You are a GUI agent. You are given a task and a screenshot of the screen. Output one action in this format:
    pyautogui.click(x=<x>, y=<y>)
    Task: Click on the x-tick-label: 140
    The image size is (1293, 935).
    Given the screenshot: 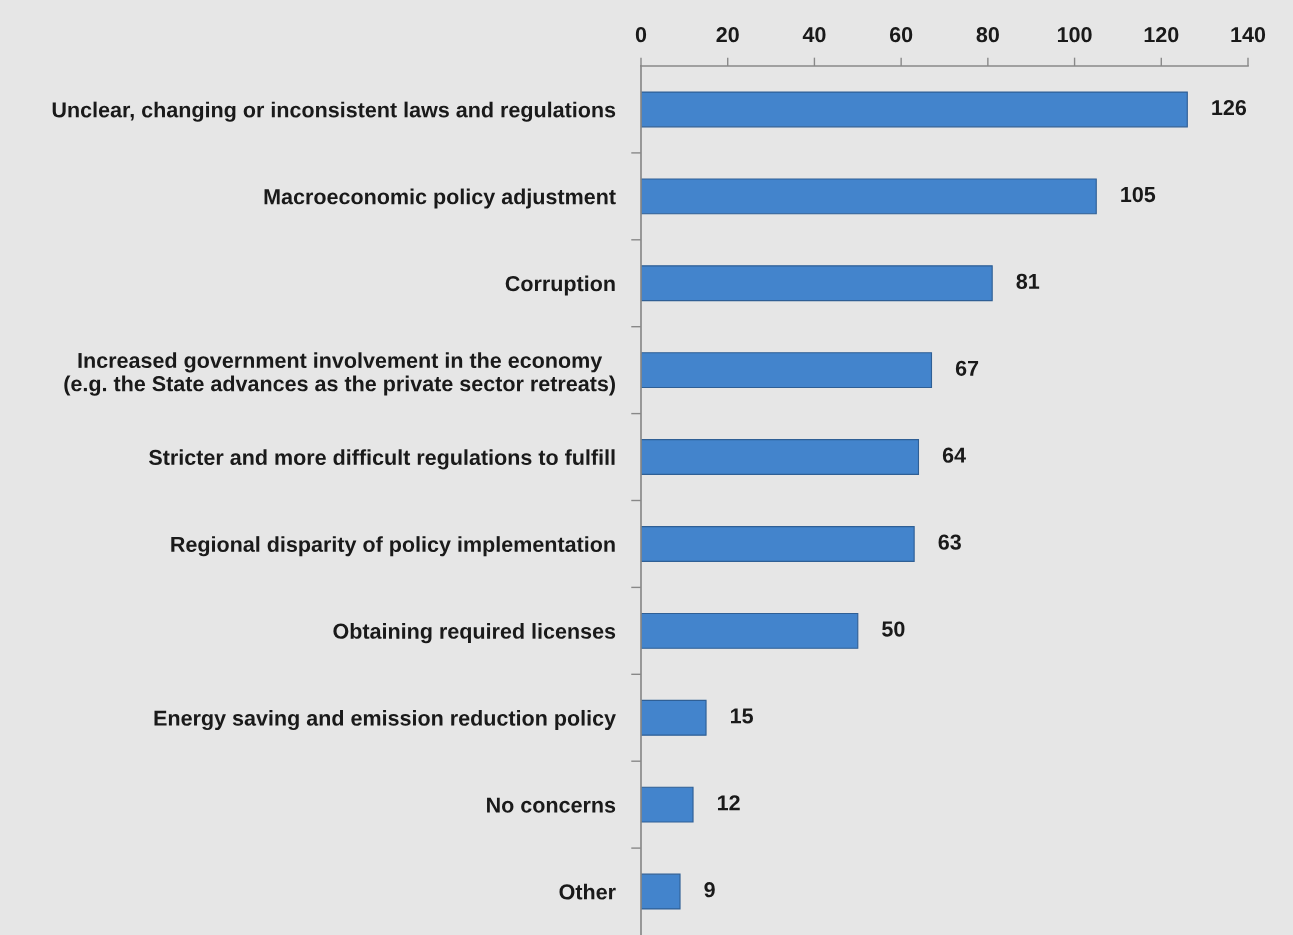 What is the action you would take?
    pyautogui.click(x=1248, y=35)
    